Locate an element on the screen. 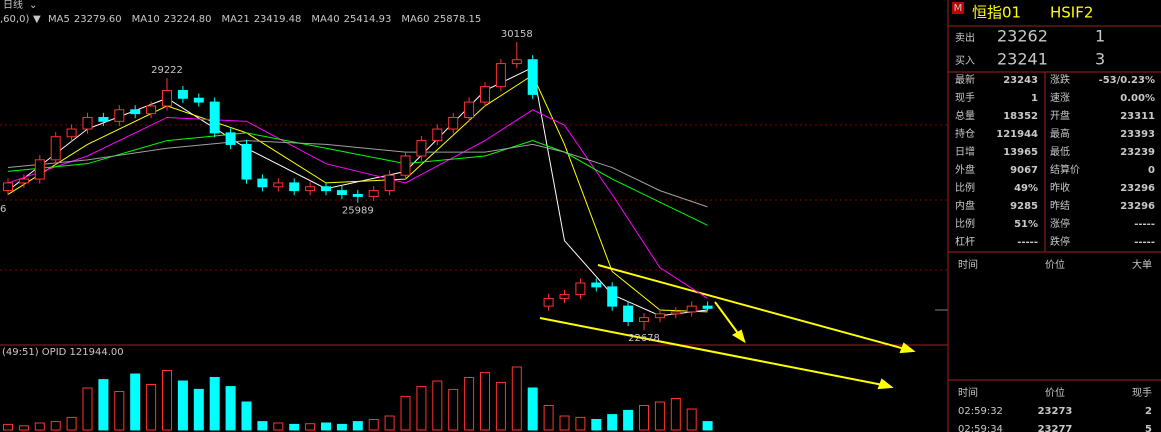 This screenshot has width=1161, height=432. legend-value: 25414.93 is located at coordinates (368, 19).